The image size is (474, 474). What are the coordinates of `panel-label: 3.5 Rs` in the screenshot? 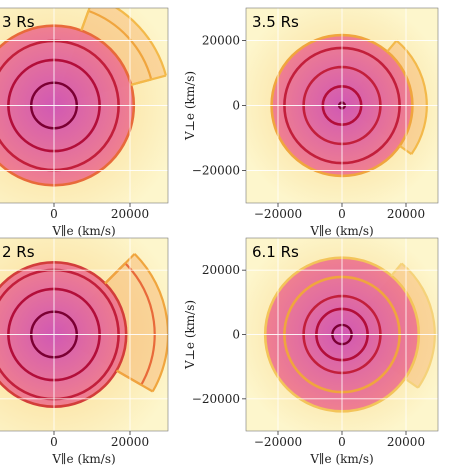 It's located at (275, 22).